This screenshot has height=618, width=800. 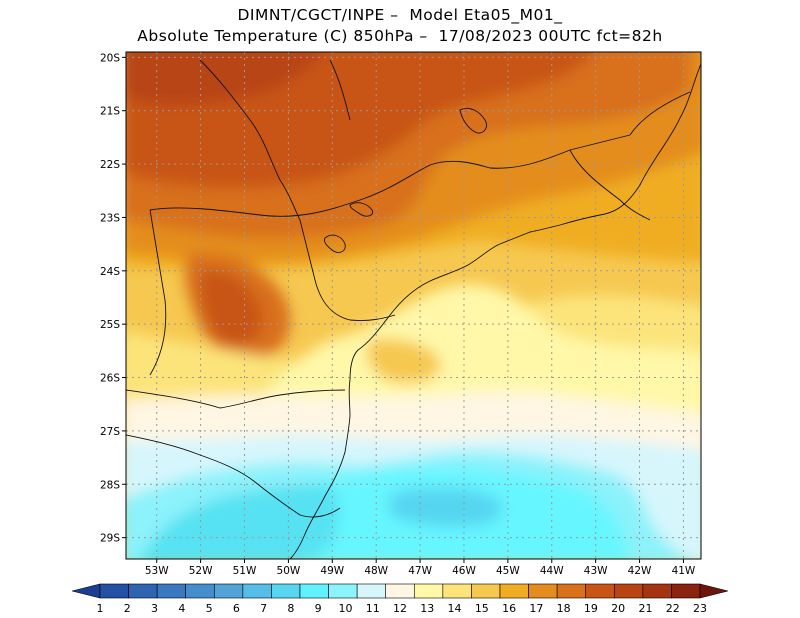 What do you see at coordinates (400, 608) in the screenshot?
I see `colorbar-label: 12` at bounding box center [400, 608].